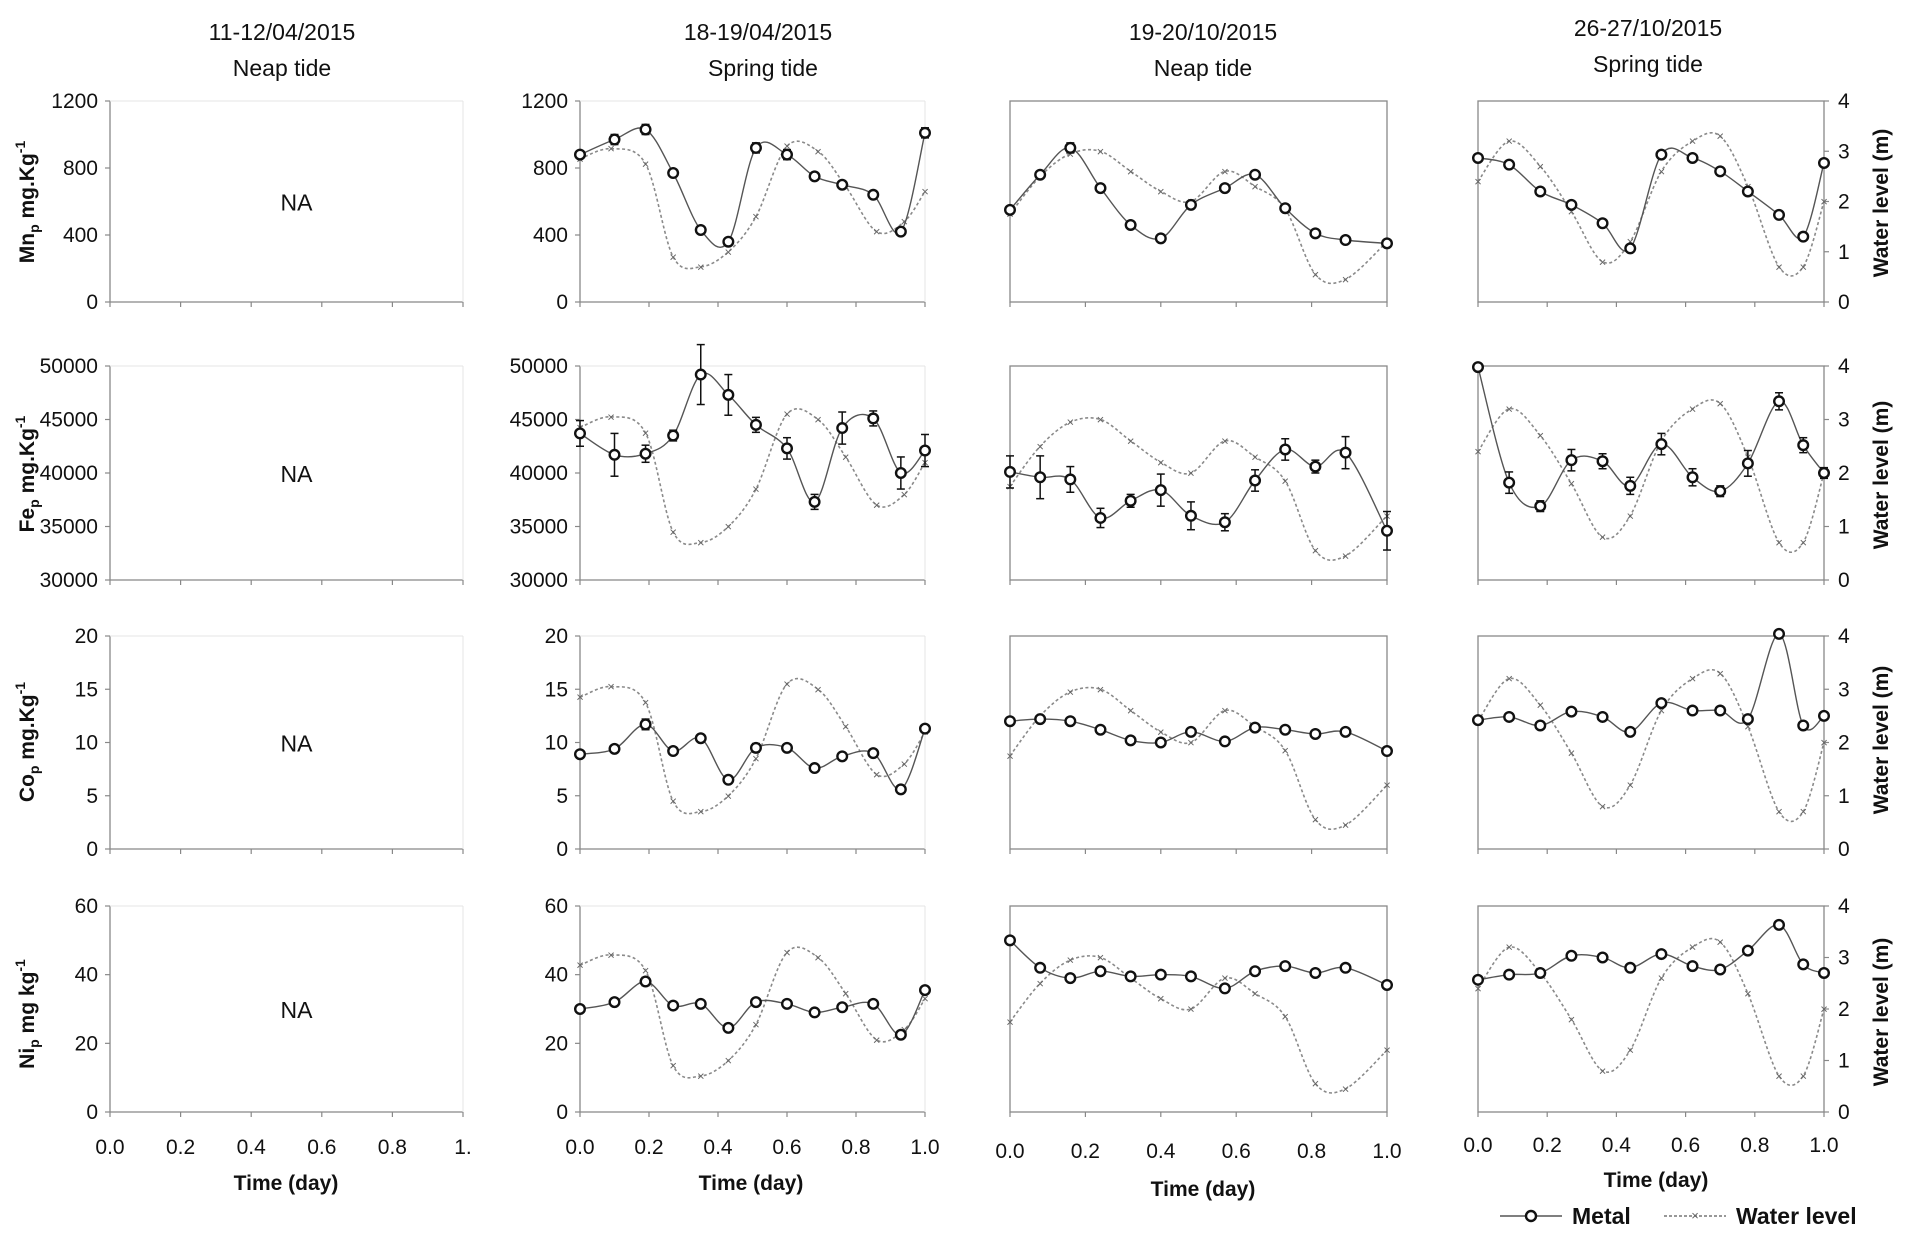 This screenshot has width=1910, height=1240. I want to click on x-tick-label: 1.0, so click(924, 1147).